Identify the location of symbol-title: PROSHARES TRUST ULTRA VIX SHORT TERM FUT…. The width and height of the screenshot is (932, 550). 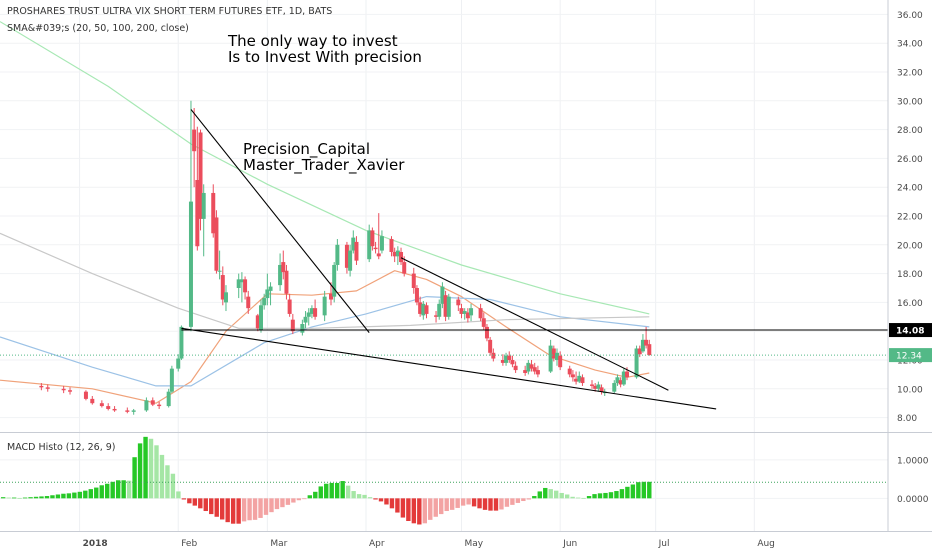
(169, 11).